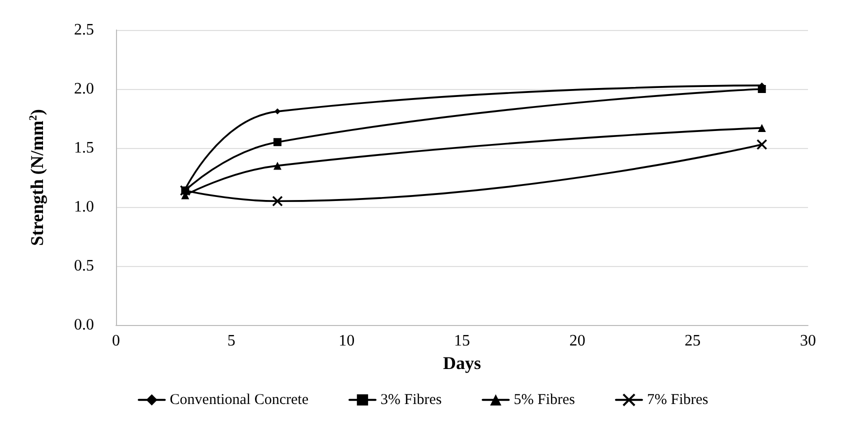 This screenshot has height=421, width=846. Describe the element at coordinates (577, 341) in the screenshot. I see `x-tick-label: 20` at that location.